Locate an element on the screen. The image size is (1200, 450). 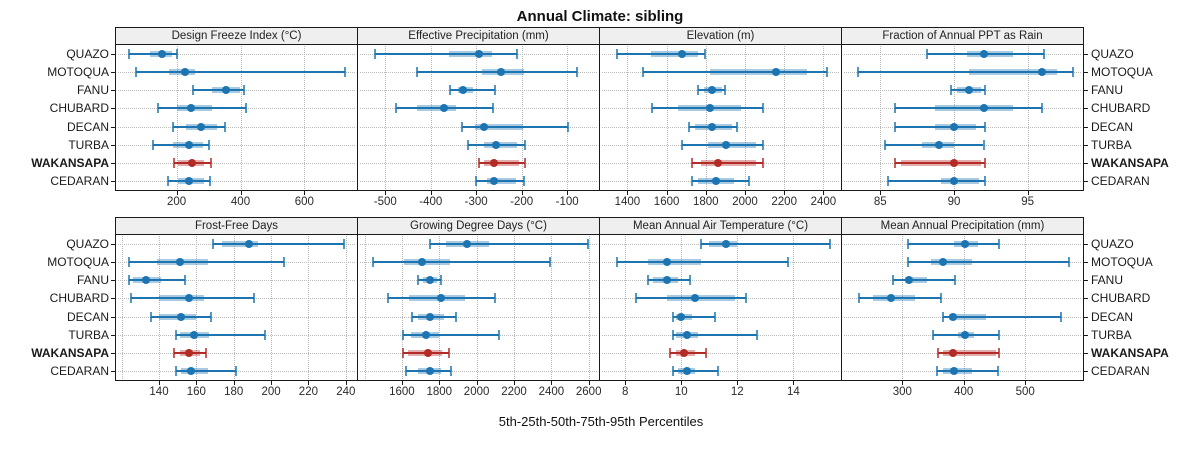
x-axis: 140 160 180 200 220 240 is located at coordinates (236, 394).